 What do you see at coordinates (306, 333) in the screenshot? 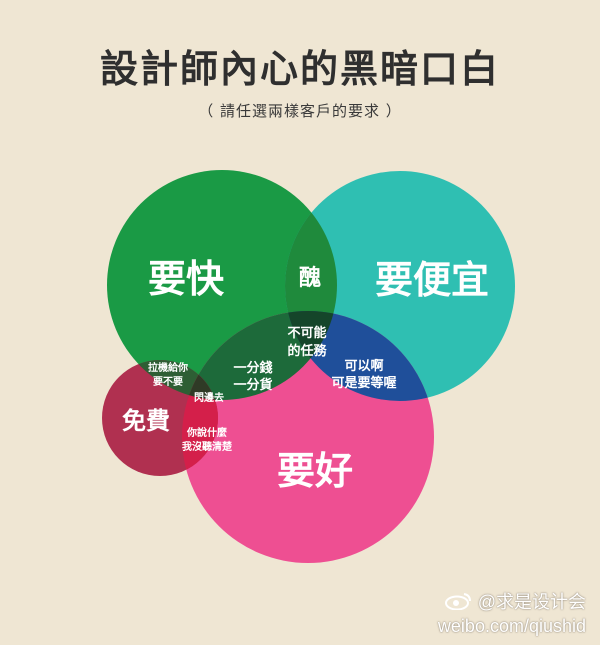
I see `label-fast-cheap-good-1: 不可能` at bounding box center [306, 333].